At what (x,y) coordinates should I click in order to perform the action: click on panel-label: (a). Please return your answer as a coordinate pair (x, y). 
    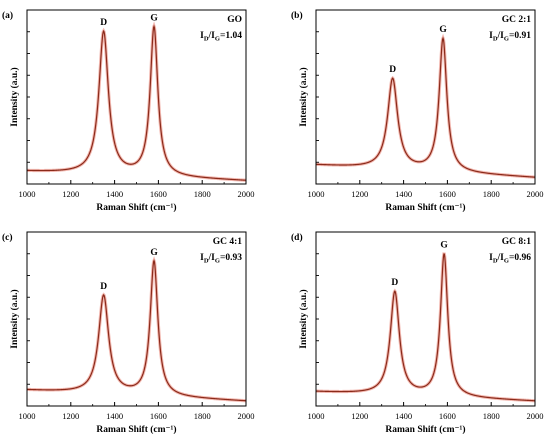
    Looking at the image, I should click on (7, 15).